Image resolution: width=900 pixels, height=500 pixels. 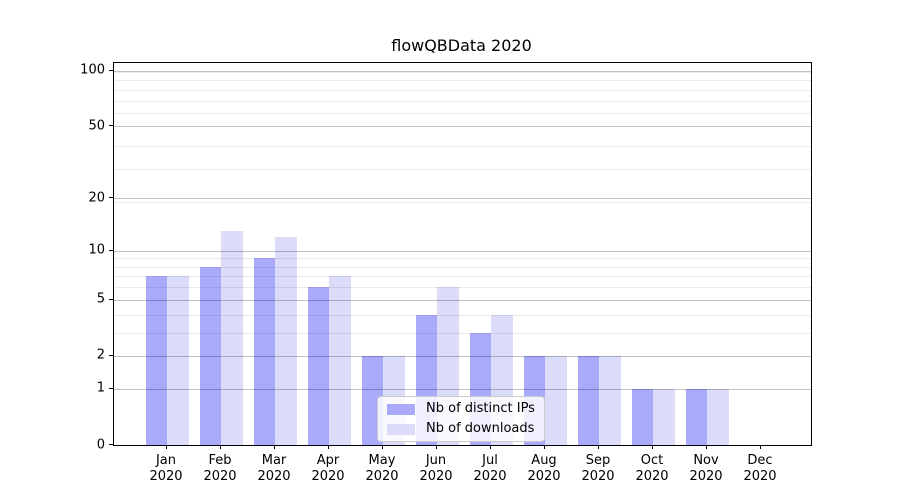 What do you see at coordinates (92, 70) in the screenshot?
I see `y-tick-label: 100` at bounding box center [92, 70].